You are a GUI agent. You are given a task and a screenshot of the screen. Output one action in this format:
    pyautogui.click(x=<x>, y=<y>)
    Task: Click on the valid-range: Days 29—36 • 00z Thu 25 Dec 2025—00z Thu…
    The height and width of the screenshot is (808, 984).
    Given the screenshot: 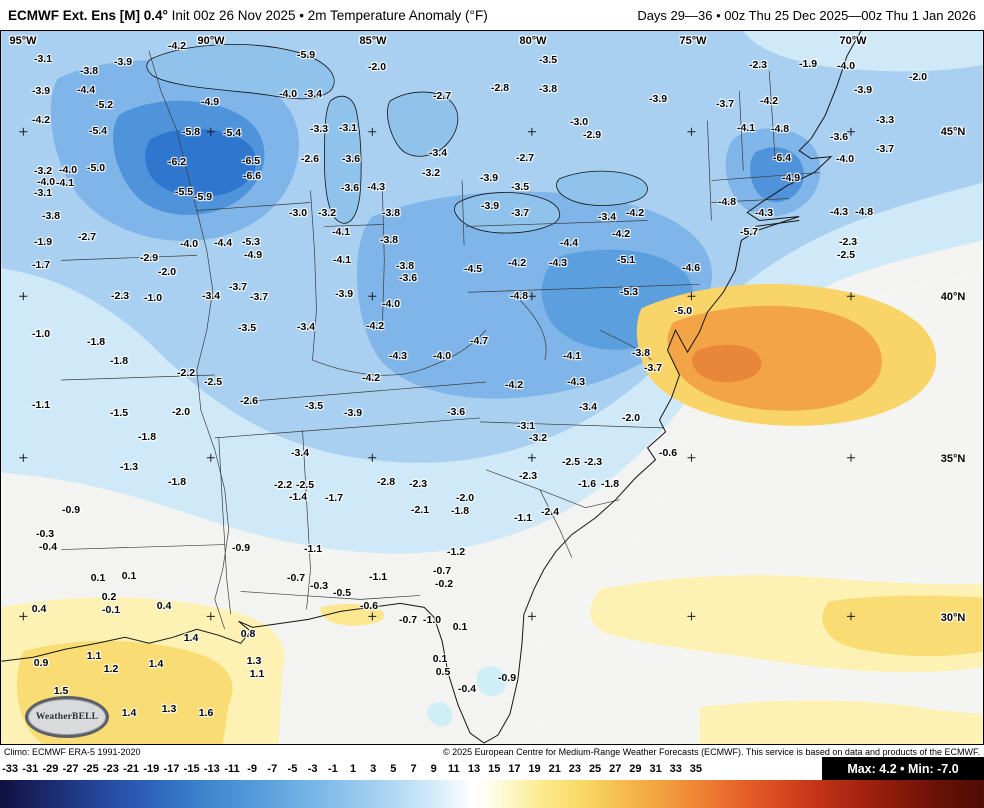 What is the action you would take?
    pyautogui.click(x=806, y=15)
    